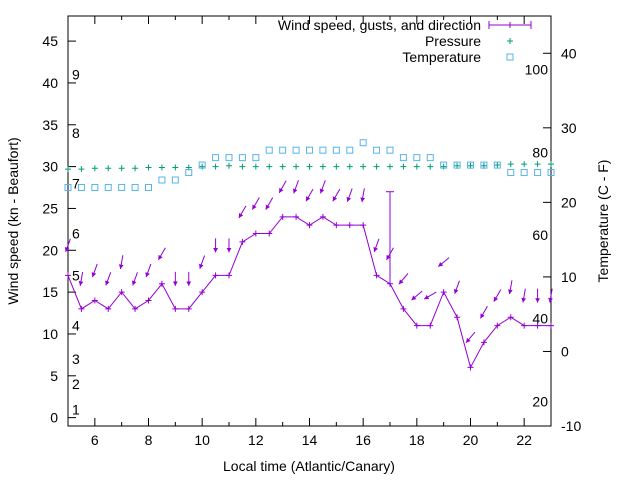  I want to click on y-tick-label: 35, so click(50, 125).